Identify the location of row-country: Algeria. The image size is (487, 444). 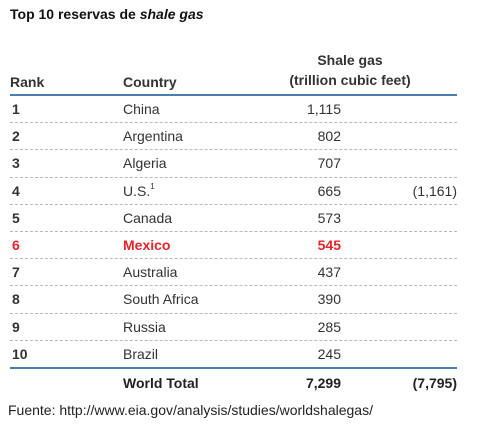
(145, 163).